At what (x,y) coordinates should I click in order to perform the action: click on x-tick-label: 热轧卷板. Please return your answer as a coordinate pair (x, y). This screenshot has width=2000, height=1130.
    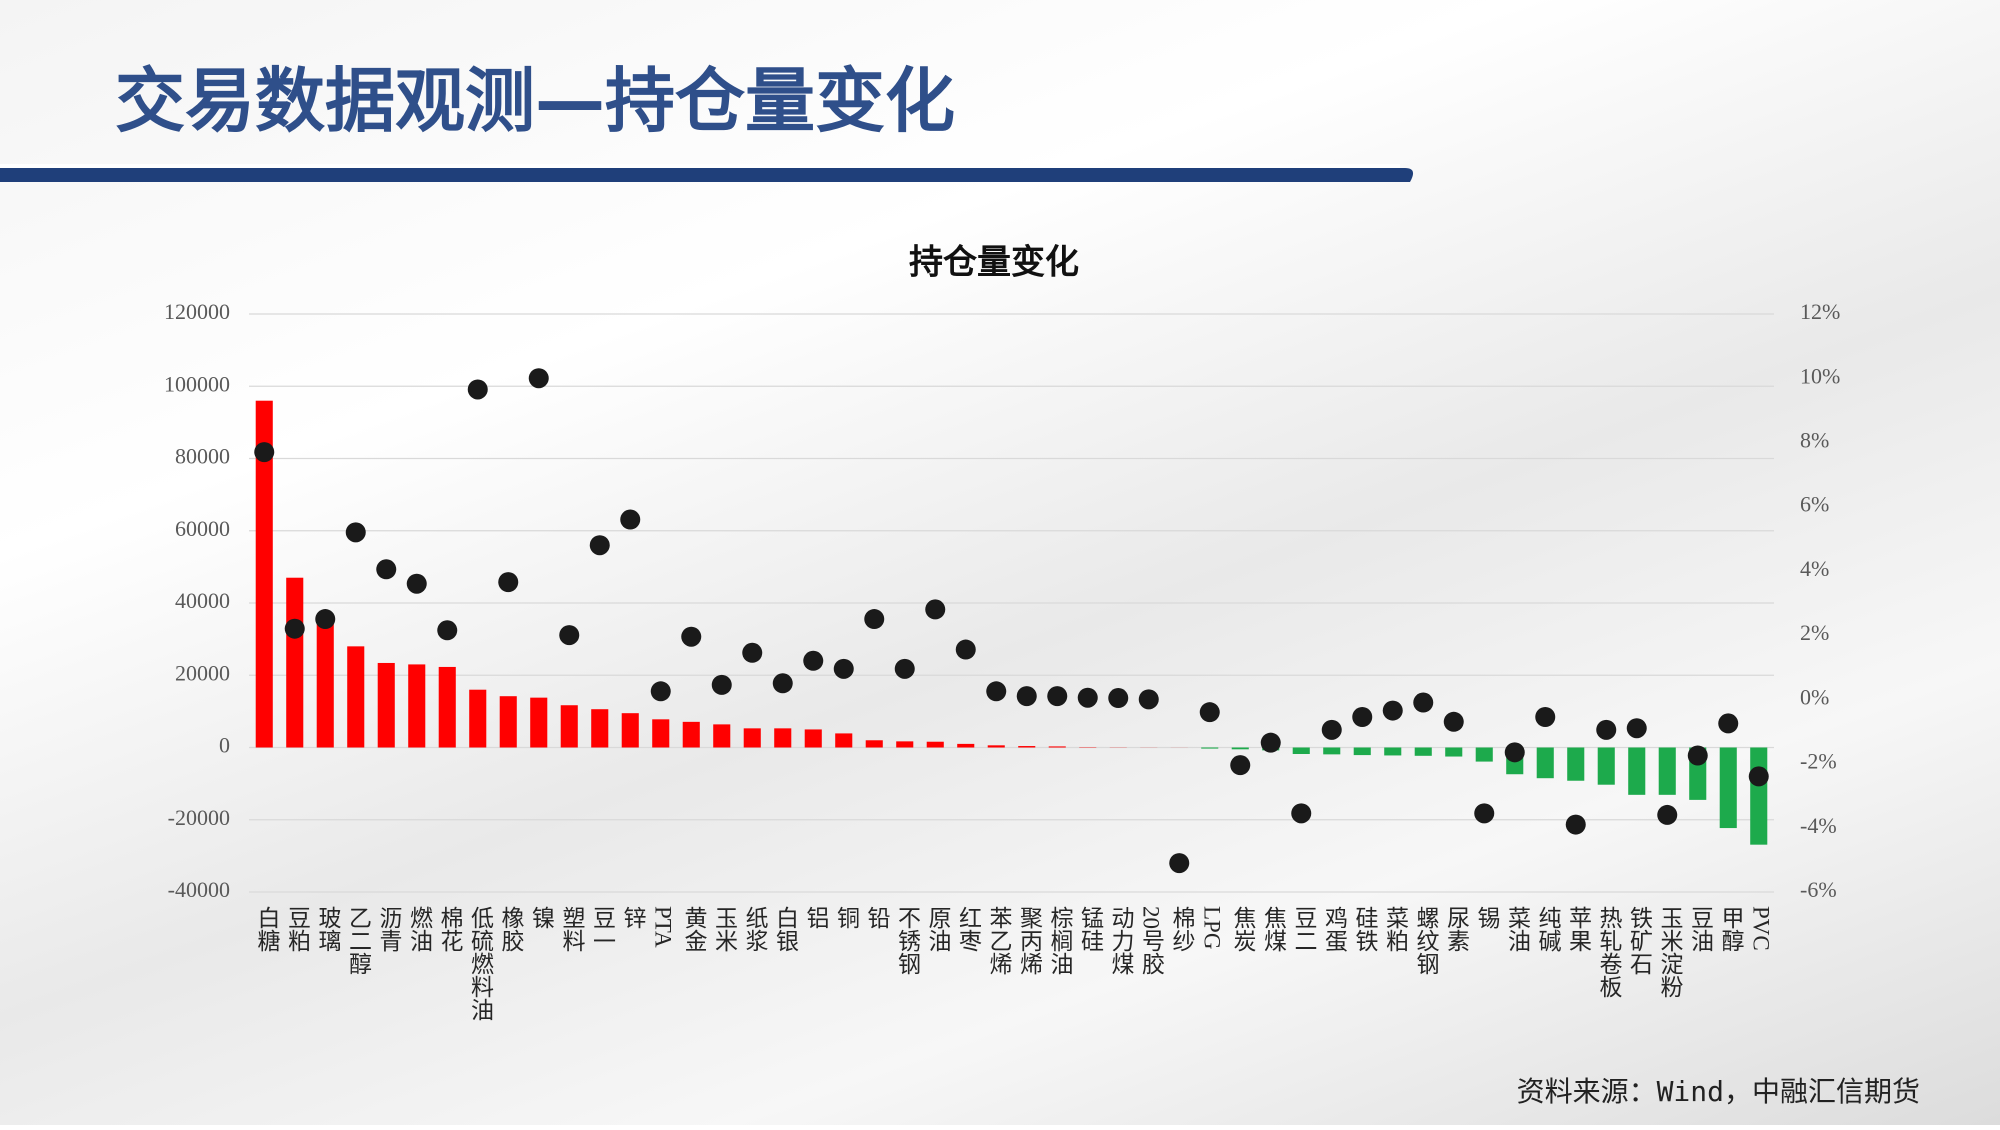
    Looking at the image, I should click on (1609, 952).